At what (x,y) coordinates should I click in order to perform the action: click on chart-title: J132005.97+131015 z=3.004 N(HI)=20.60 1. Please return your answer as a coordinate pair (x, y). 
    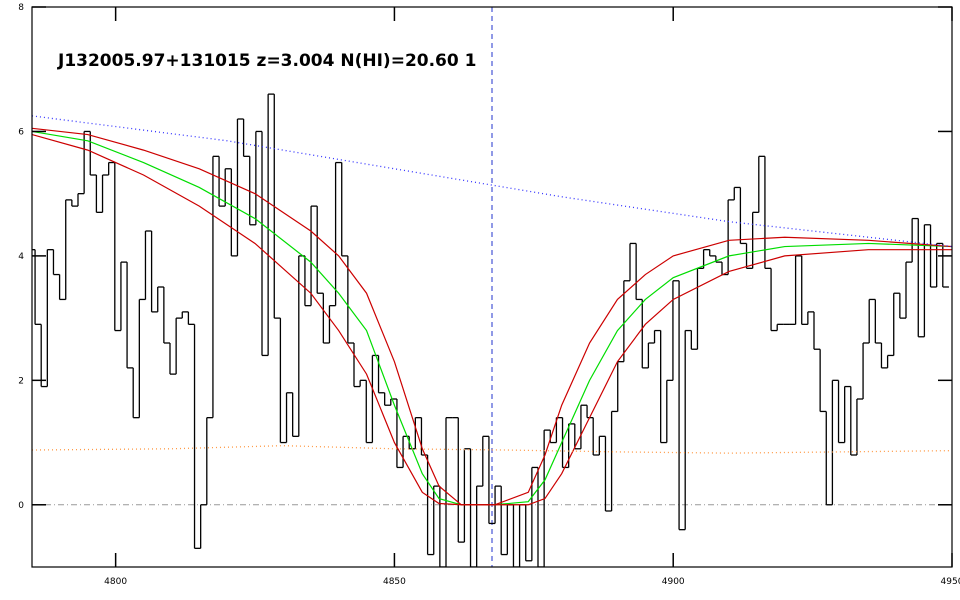
    Looking at the image, I should click on (266, 61).